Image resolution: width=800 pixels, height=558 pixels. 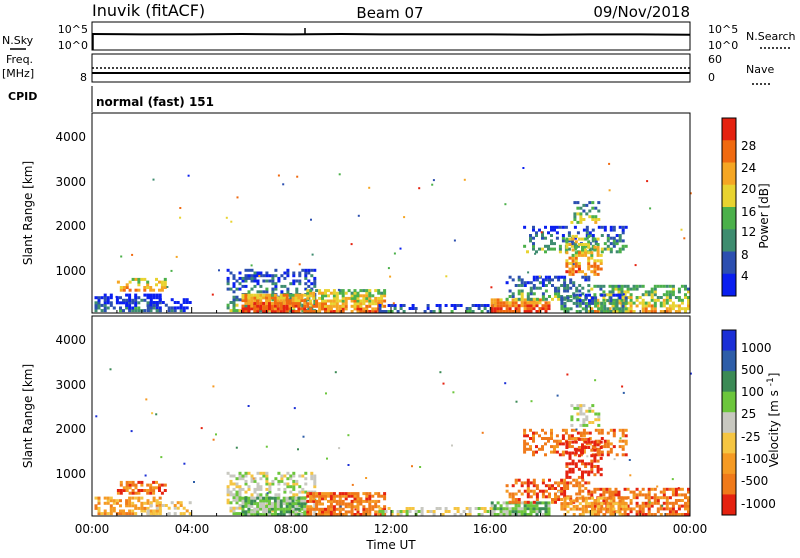 What do you see at coordinates (774, 428) in the screenshot?
I see `velocity-colorbar-text: Velocity [m s` at bounding box center [774, 428].